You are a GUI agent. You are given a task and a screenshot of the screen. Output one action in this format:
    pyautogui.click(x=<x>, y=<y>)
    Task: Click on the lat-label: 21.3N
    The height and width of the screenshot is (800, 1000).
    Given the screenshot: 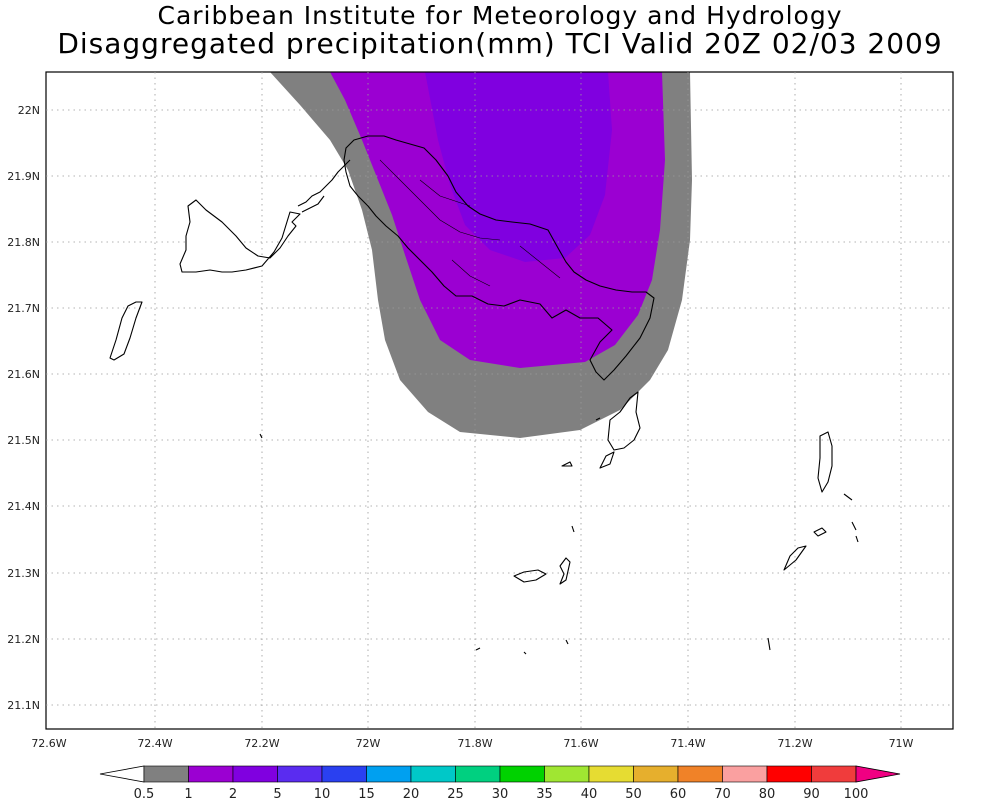 What is the action you would take?
    pyautogui.click(x=23, y=573)
    